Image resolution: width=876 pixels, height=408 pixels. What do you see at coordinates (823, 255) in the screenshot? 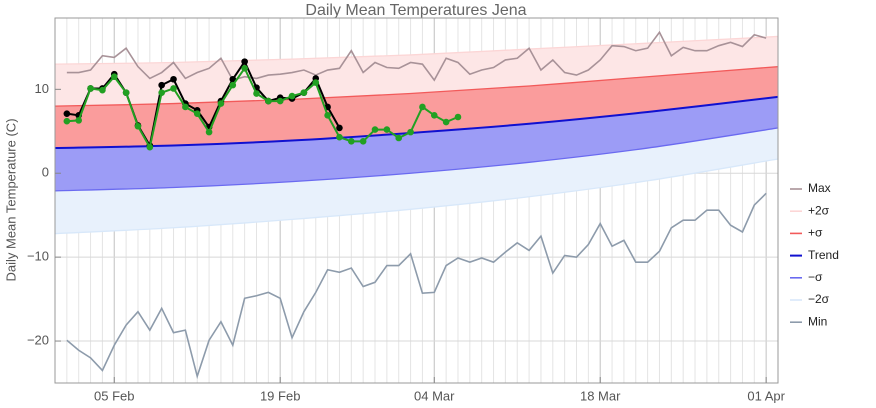
I see `legend-label: Trend` at bounding box center [823, 255].